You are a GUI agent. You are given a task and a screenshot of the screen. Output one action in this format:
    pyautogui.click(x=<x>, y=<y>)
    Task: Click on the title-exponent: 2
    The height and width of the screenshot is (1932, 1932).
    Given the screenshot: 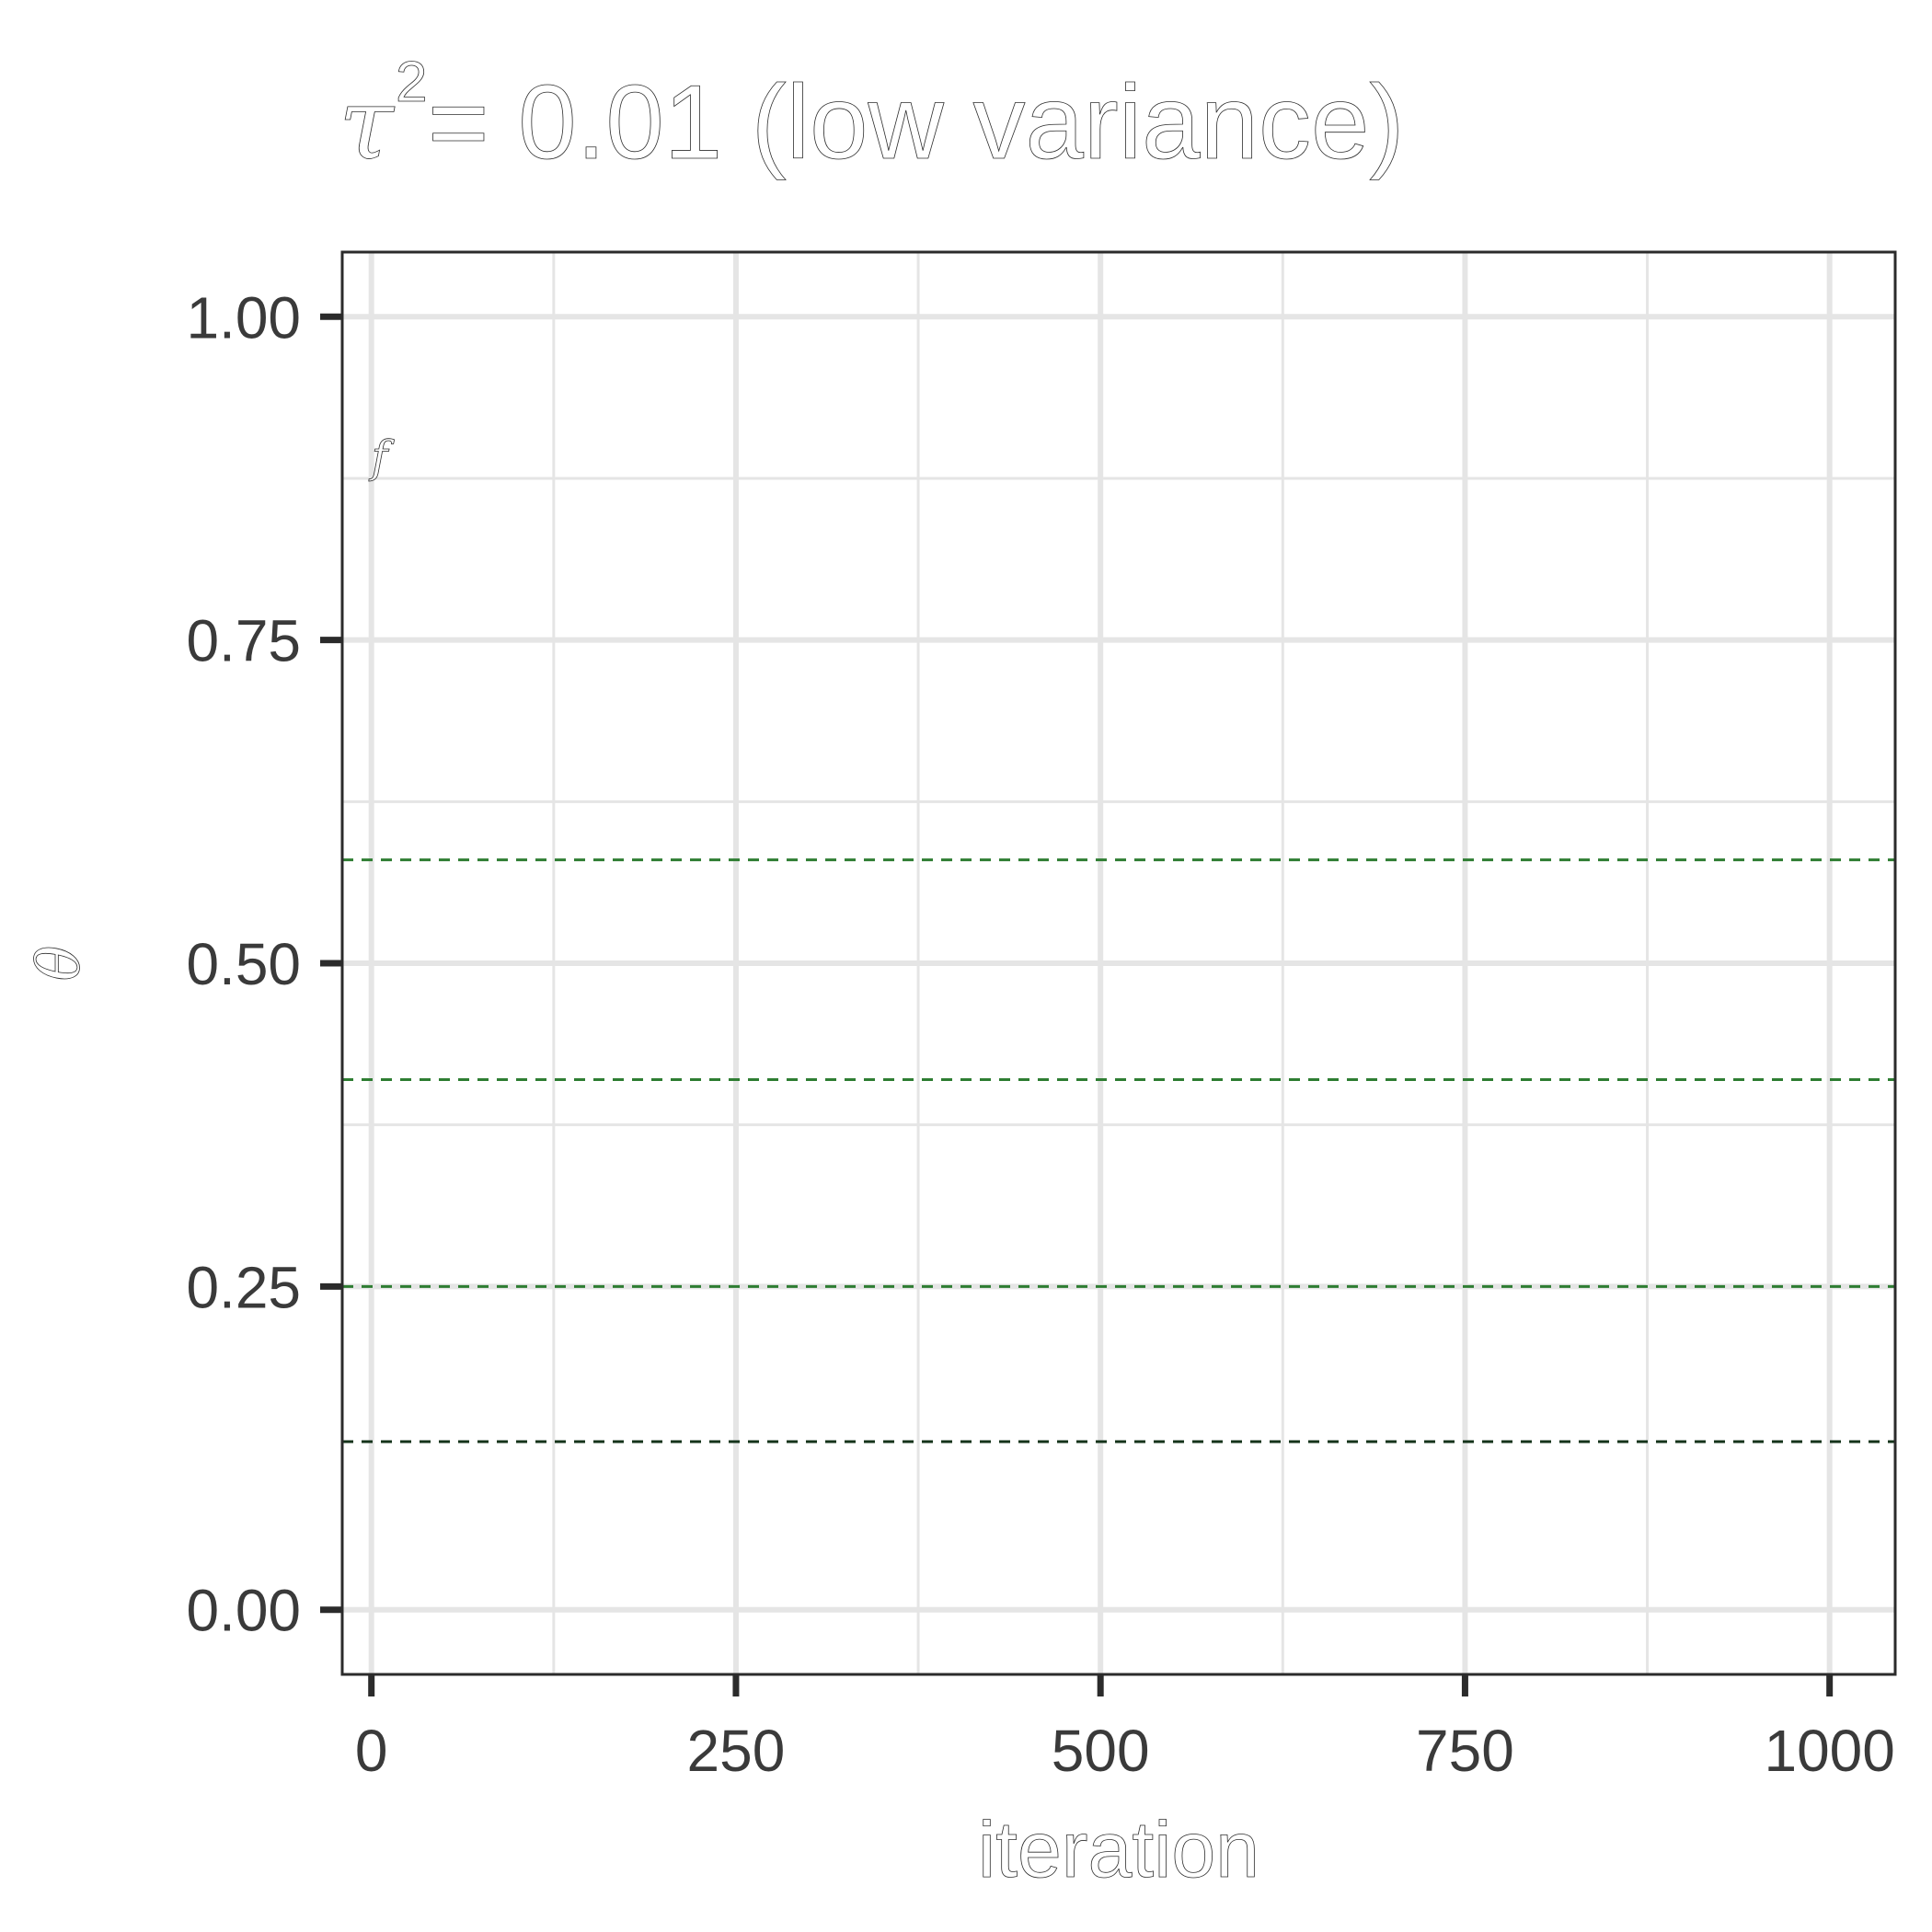 What is the action you would take?
    pyautogui.click(x=411, y=82)
    